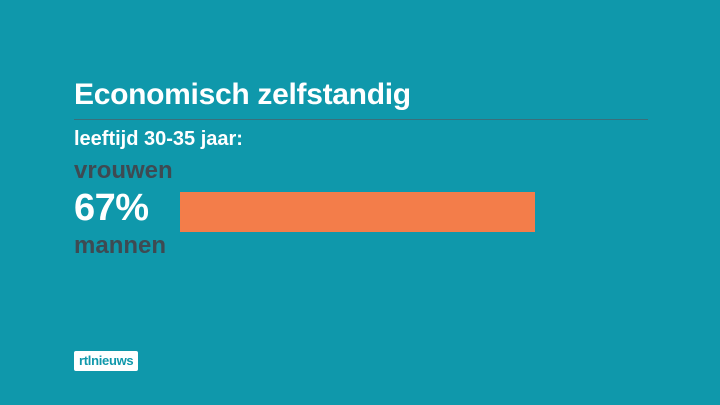 This screenshot has height=405, width=720. I want to click on chart-title: Economisch zelfstandig, so click(242, 94).